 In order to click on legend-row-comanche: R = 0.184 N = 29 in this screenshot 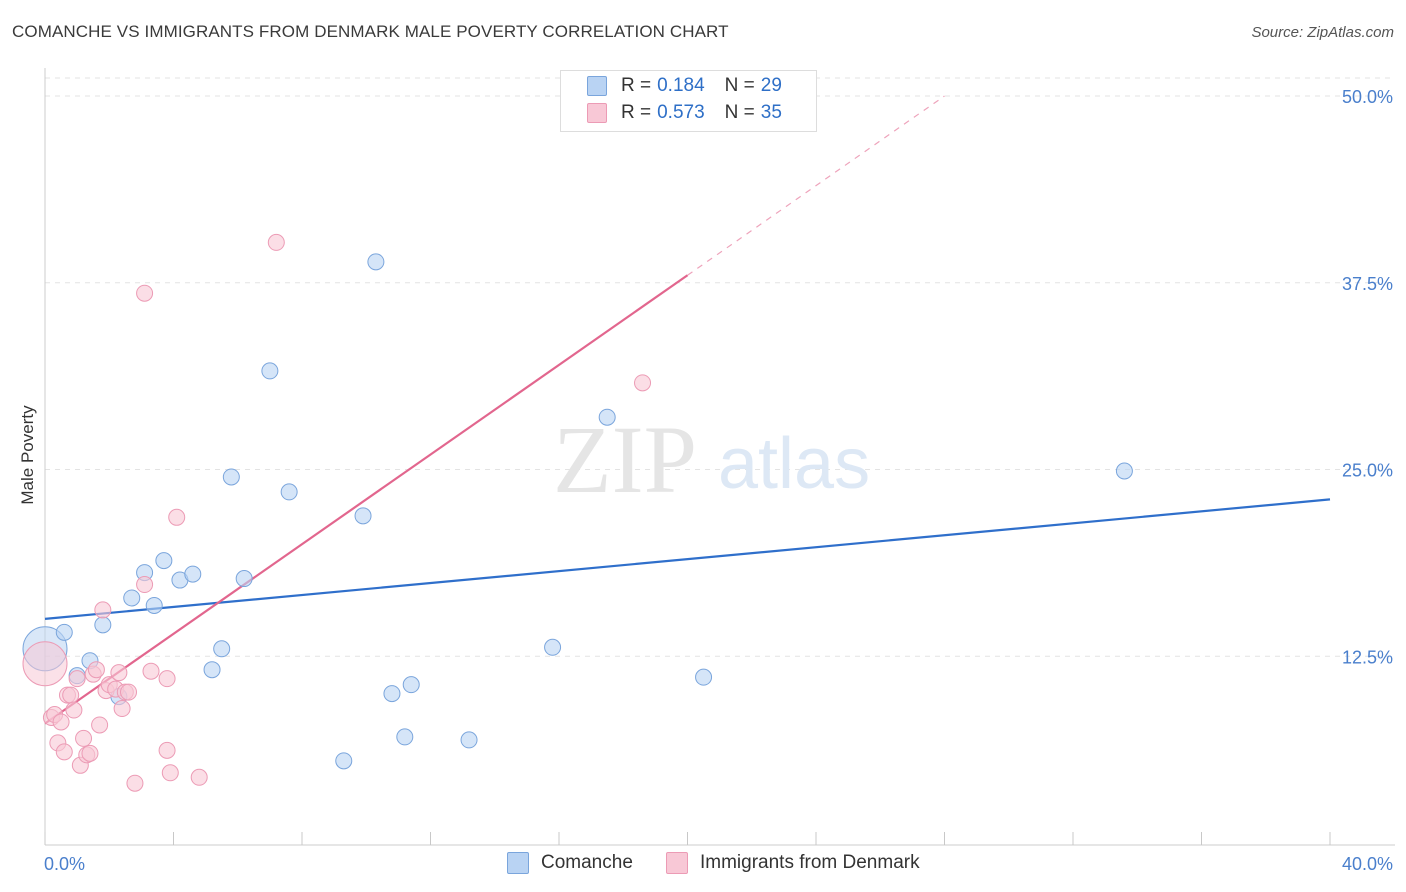, I will do `click(684, 86)`.